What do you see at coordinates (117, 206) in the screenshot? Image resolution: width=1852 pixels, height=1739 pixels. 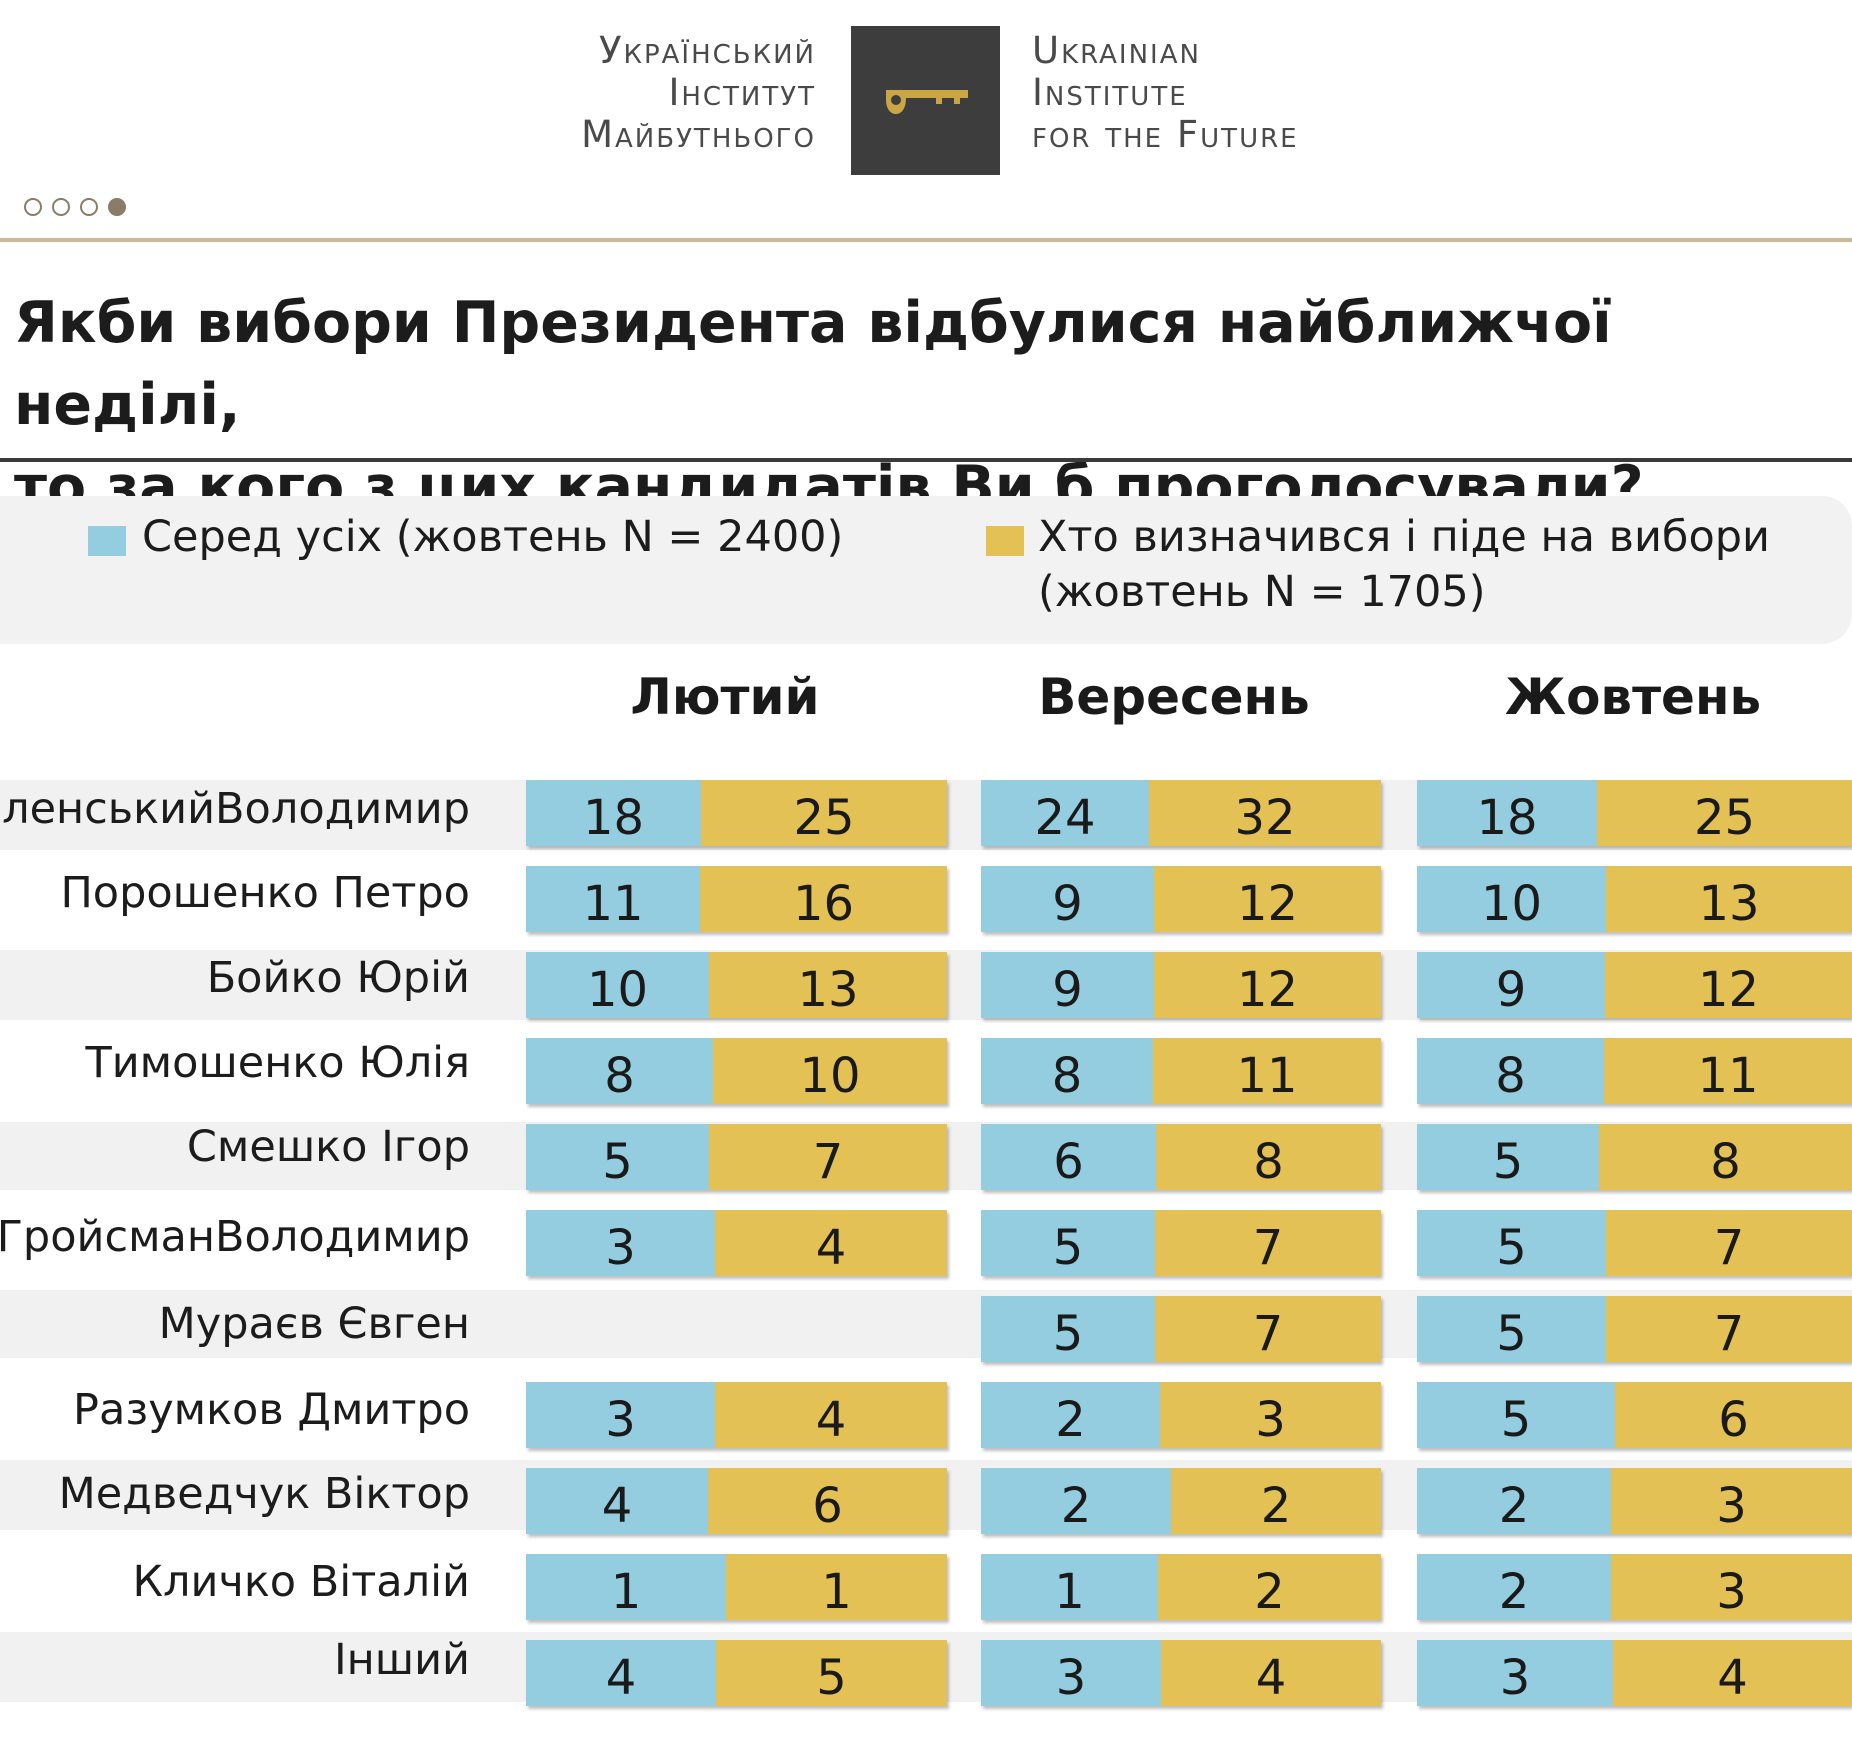 I see `pager-dot-active` at bounding box center [117, 206].